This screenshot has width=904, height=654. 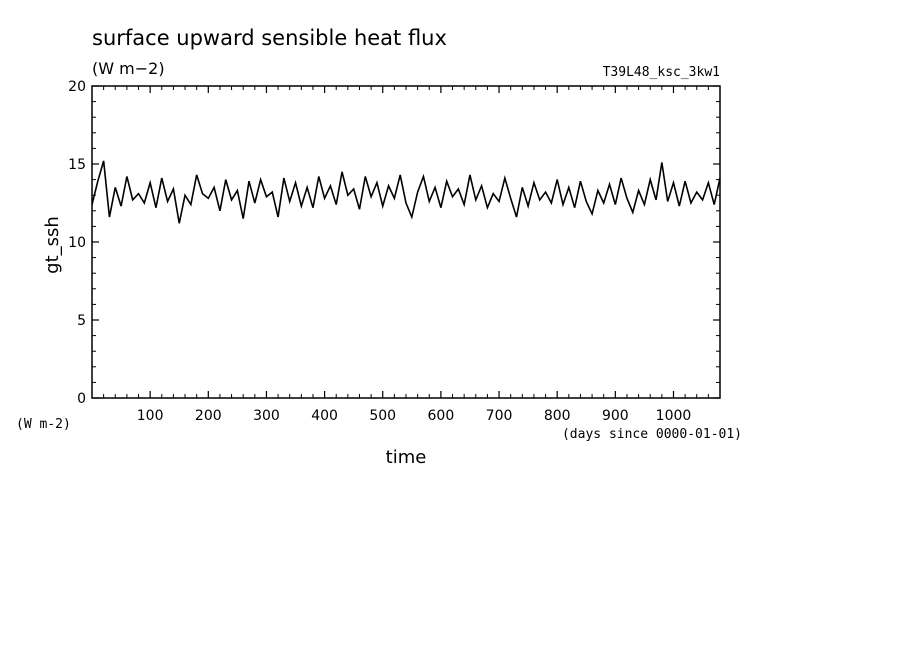 I want to click on run-label: T39L48_ksc_3kw1, so click(x=661, y=72).